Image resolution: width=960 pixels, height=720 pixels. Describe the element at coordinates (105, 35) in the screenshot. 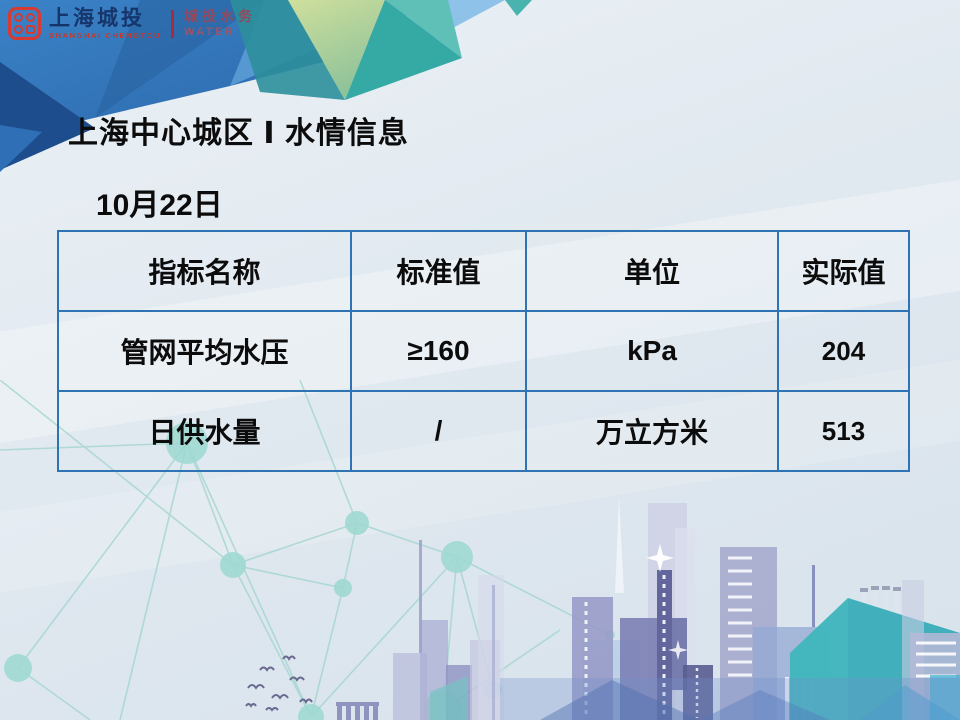

I see `brand-name-en: SHANGHAI CHENGTOU` at that location.